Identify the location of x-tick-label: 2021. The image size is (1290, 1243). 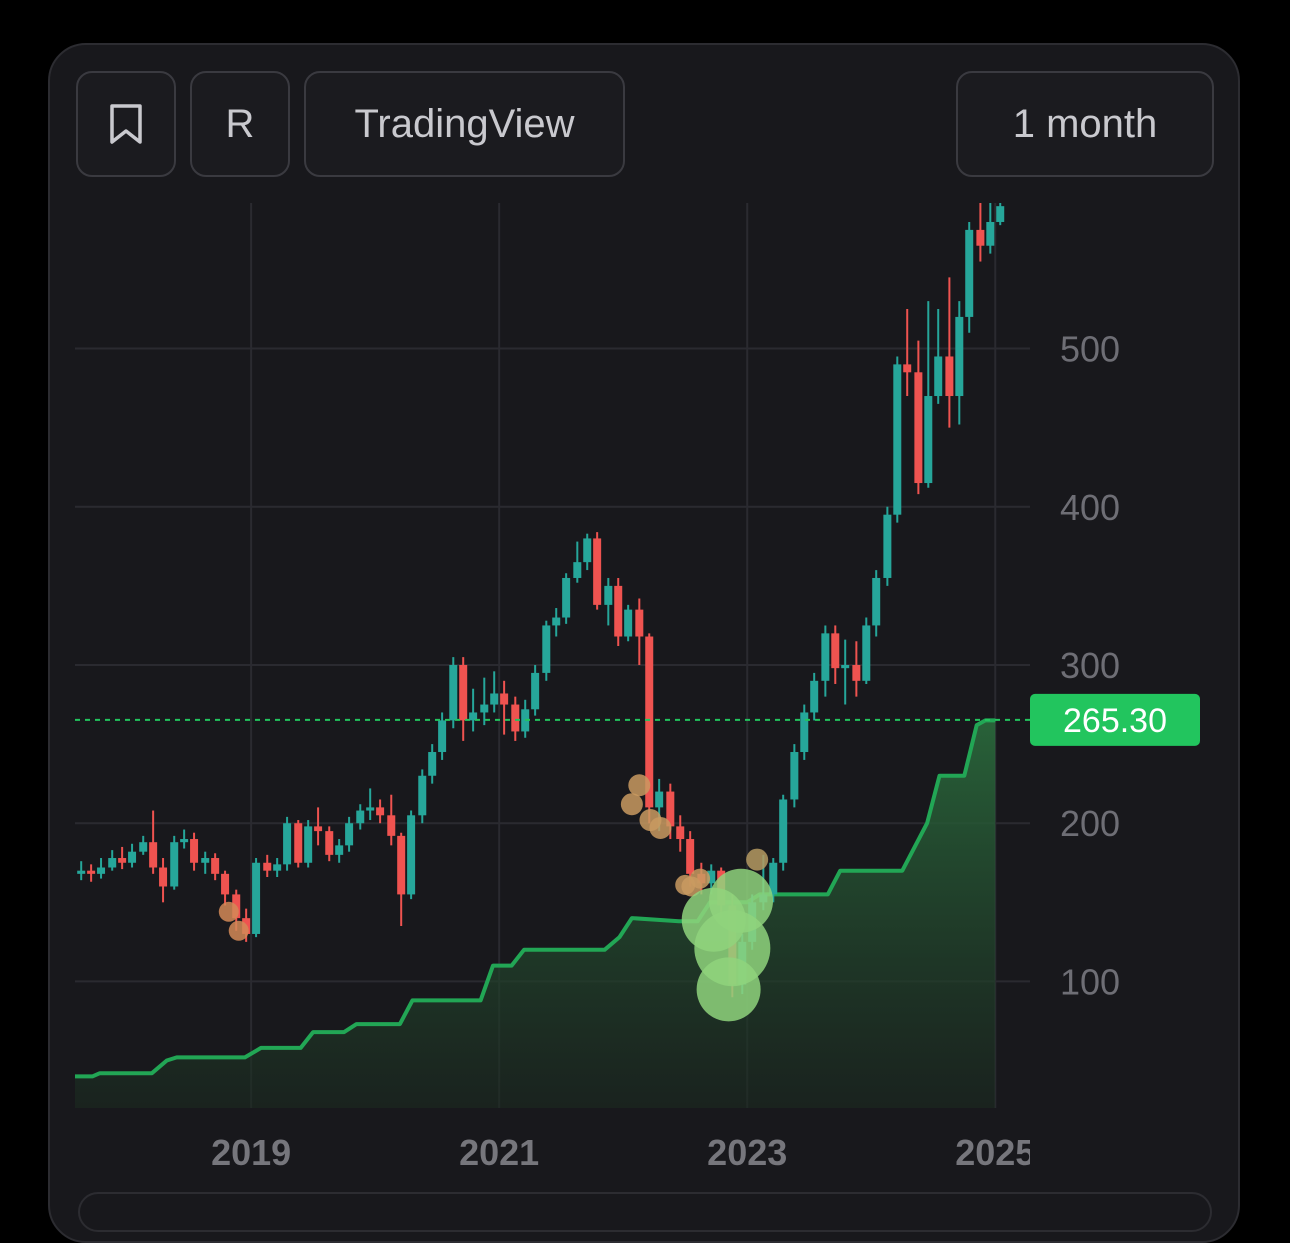
(499, 1152).